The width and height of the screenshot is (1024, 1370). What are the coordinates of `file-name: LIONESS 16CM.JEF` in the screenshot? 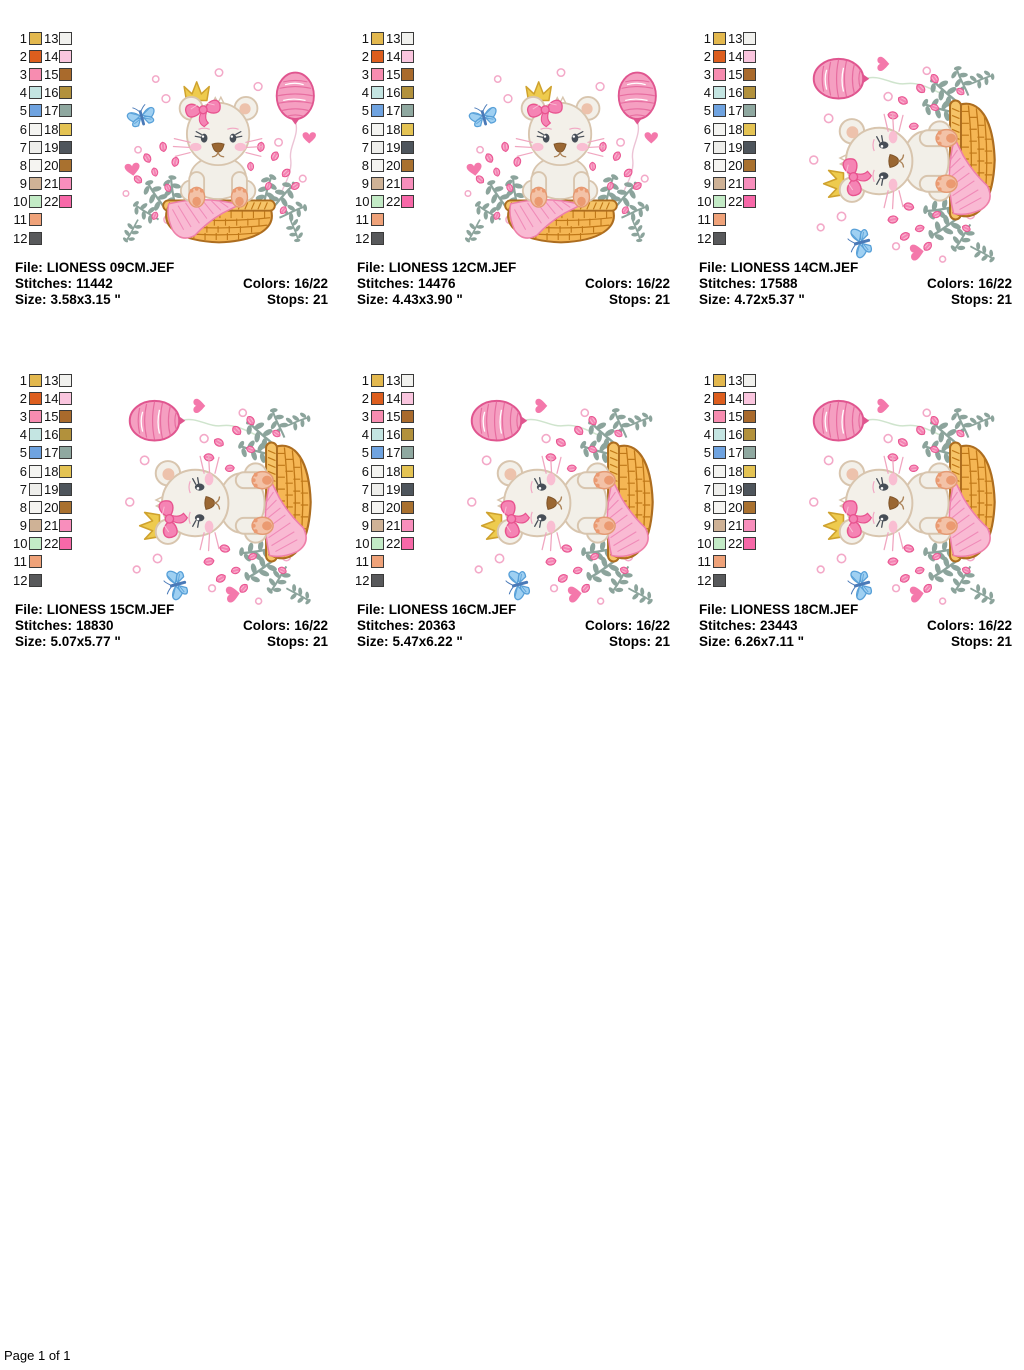 It's located at (452, 609).